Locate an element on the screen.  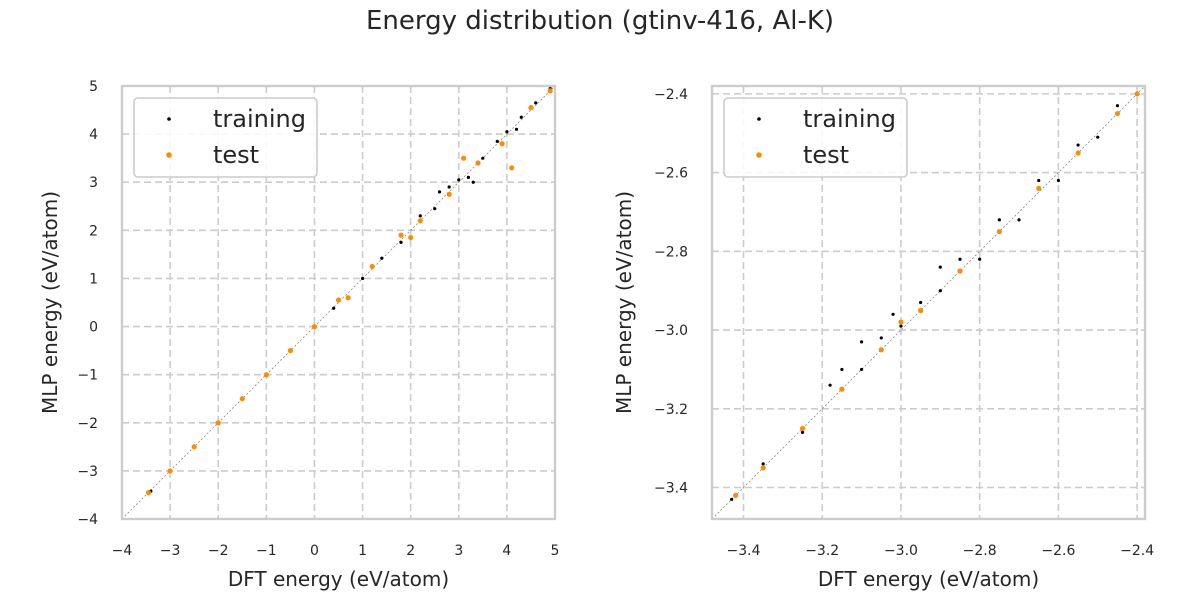
y-tick-label-left-8: 4 is located at coordinates (93, 135).